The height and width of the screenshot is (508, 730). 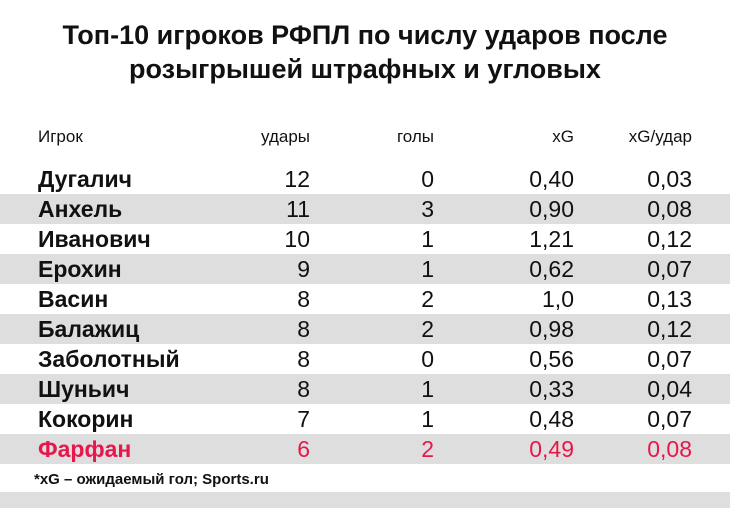 What do you see at coordinates (551, 239) in the screenshot?
I see `xg-value: 1,21` at bounding box center [551, 239].